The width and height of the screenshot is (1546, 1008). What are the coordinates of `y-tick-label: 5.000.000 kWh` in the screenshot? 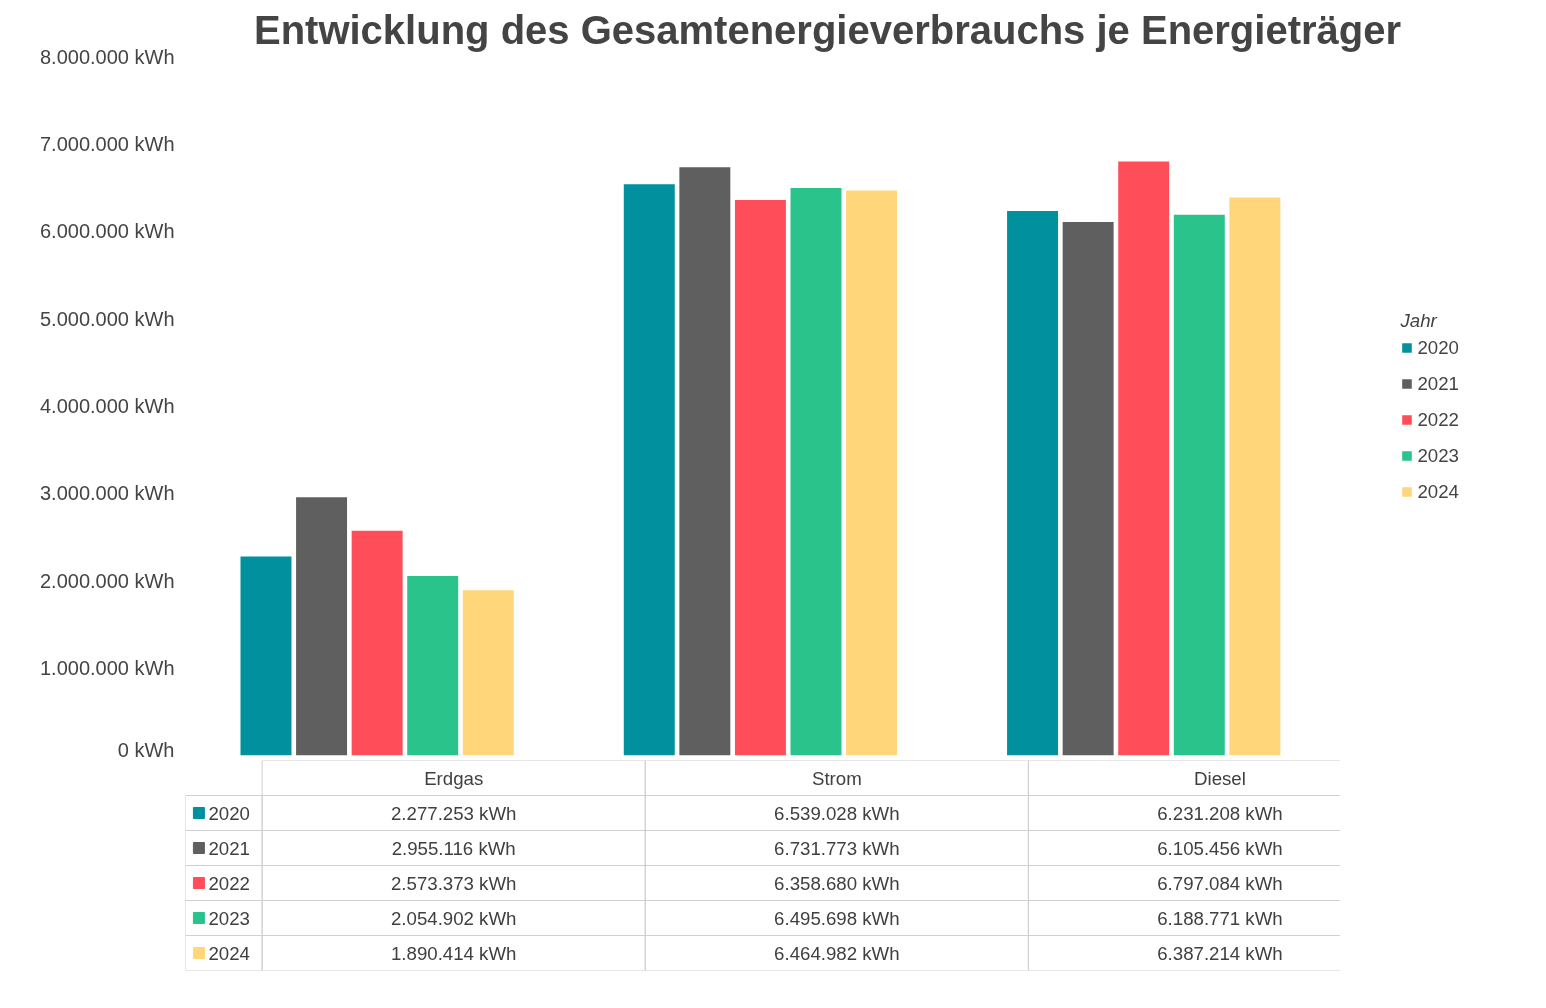 It's located at (107, 318).